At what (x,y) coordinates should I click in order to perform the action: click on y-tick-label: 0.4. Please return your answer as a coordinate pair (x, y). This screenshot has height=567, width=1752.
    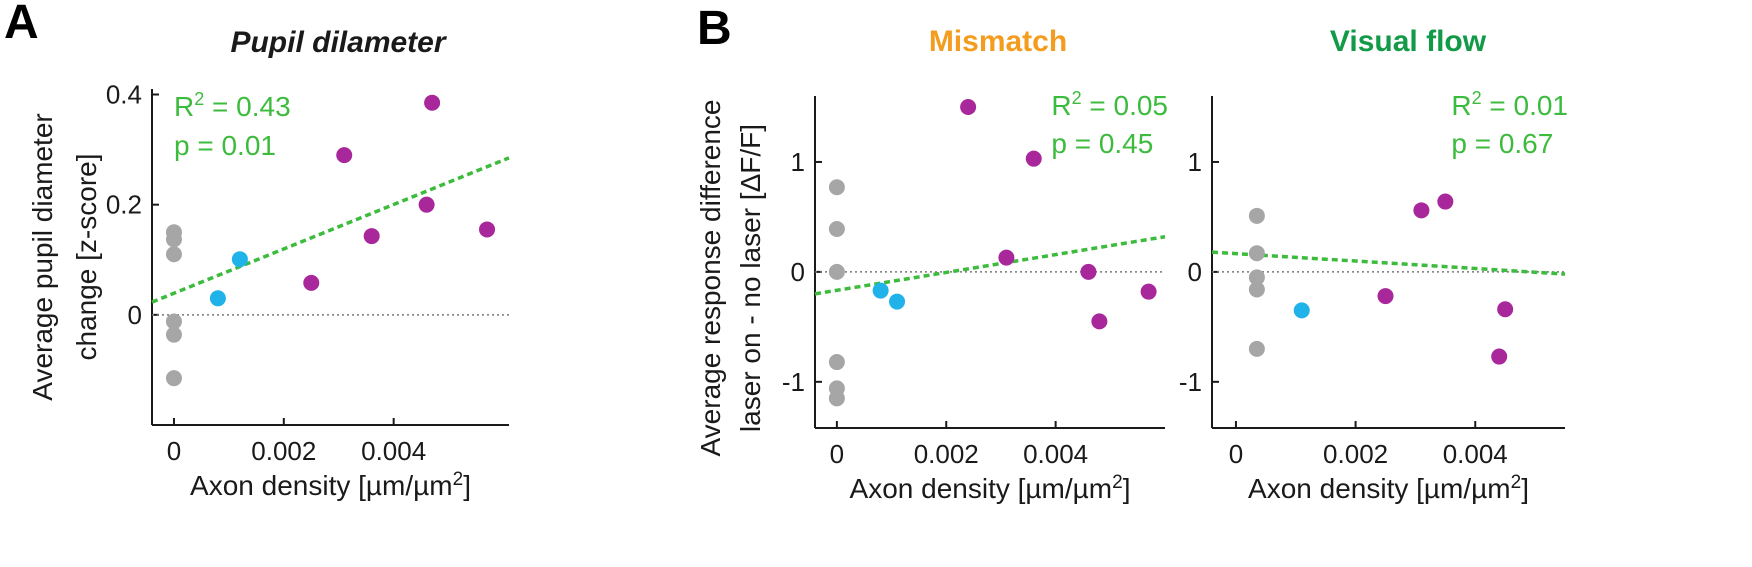
    Looking at the image, I should click on (124, 95).